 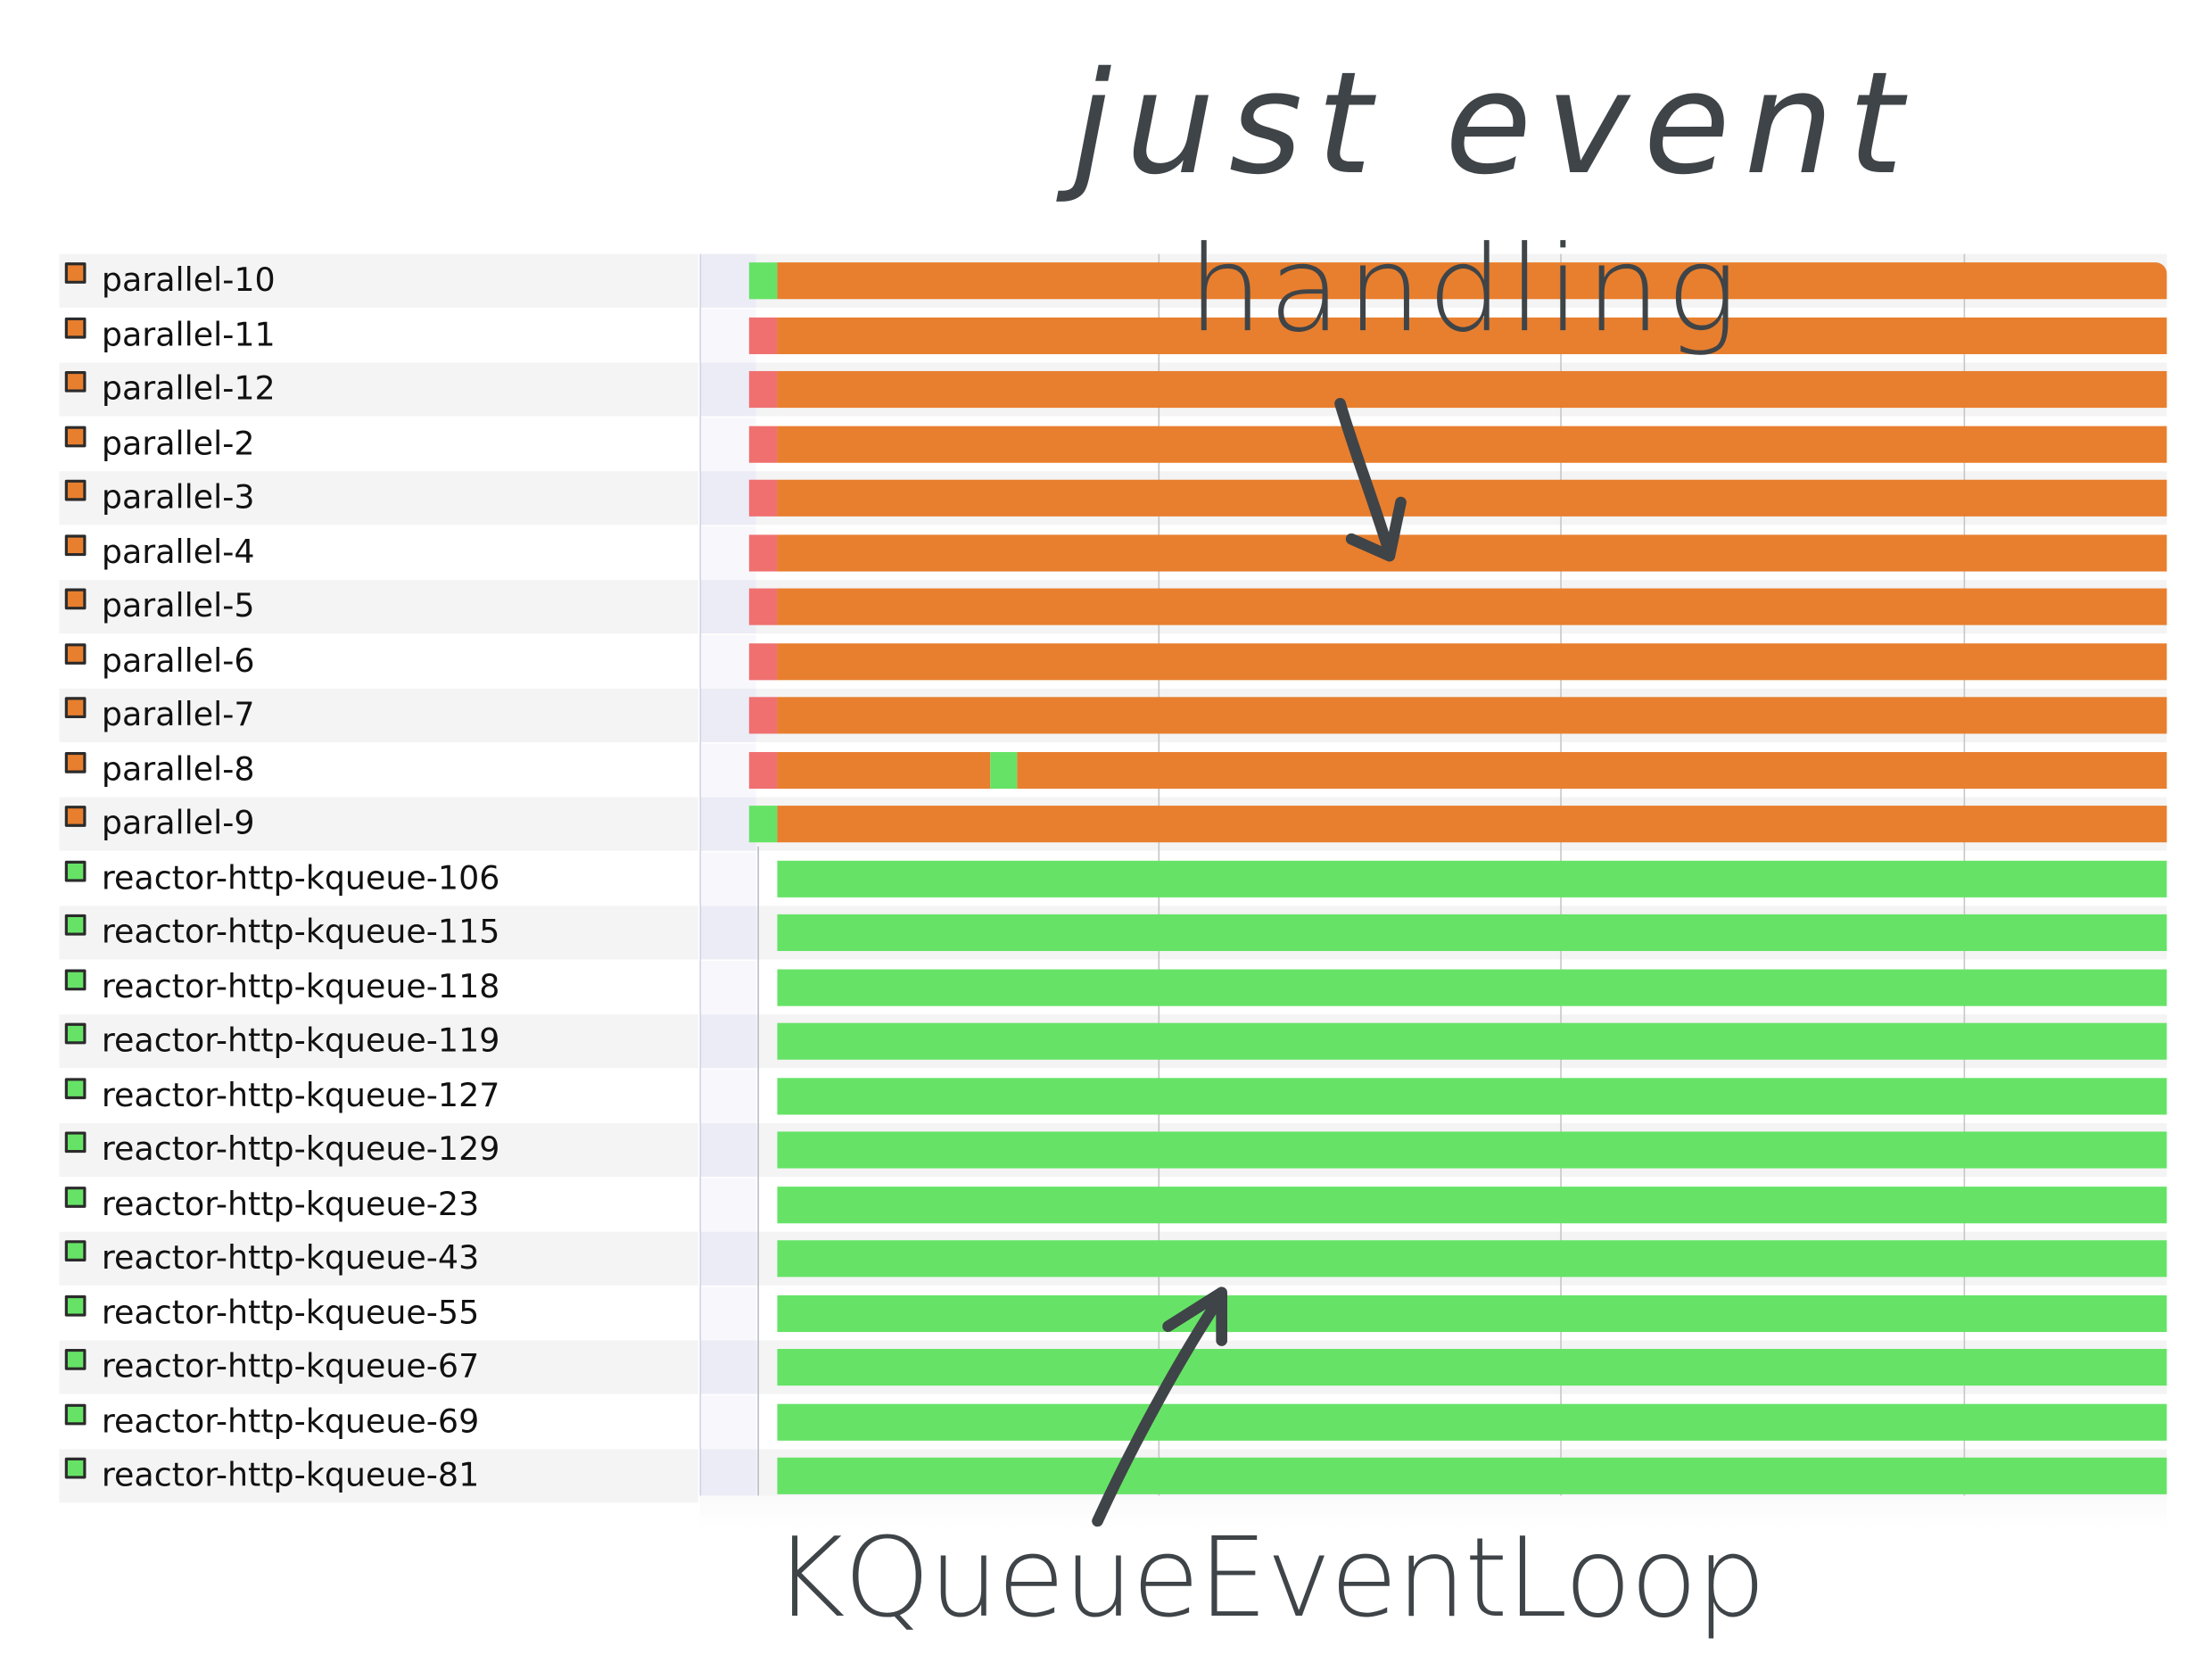 What do you see at coordinates (291, 1421) in the screenshot?
I see `thread-name: reactor-http-kqueue-69` at bounding box center [291, 1421].